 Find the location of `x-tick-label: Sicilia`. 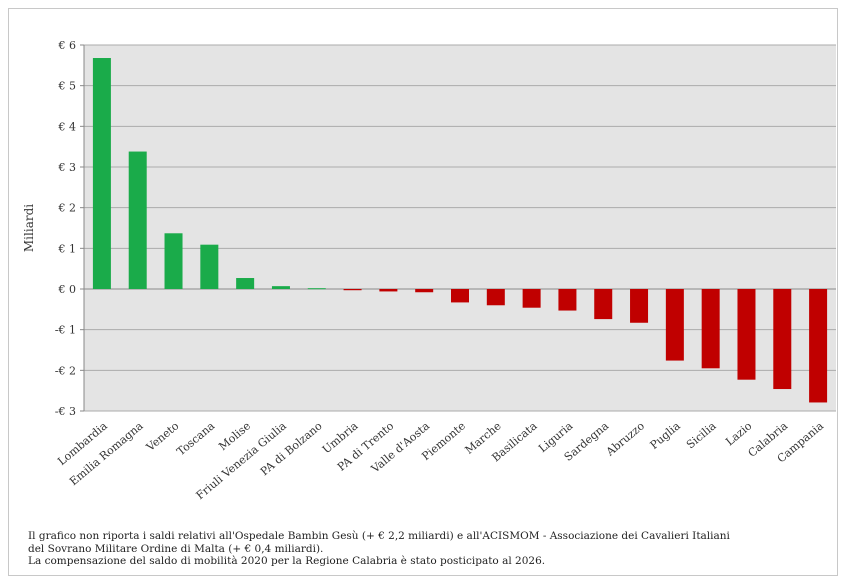

x-tick-label: Sicilia is located at coordinates (701, 435).